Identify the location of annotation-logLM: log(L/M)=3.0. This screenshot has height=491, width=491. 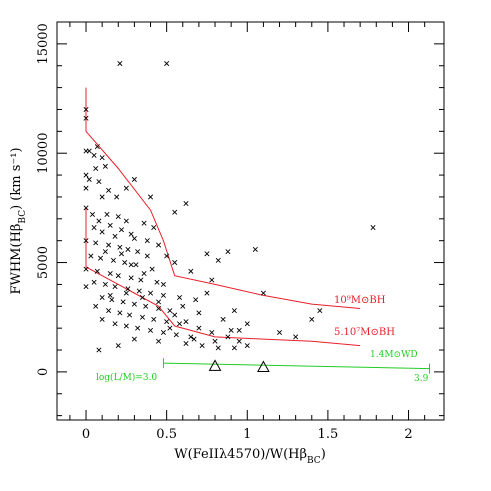
(126, 377).